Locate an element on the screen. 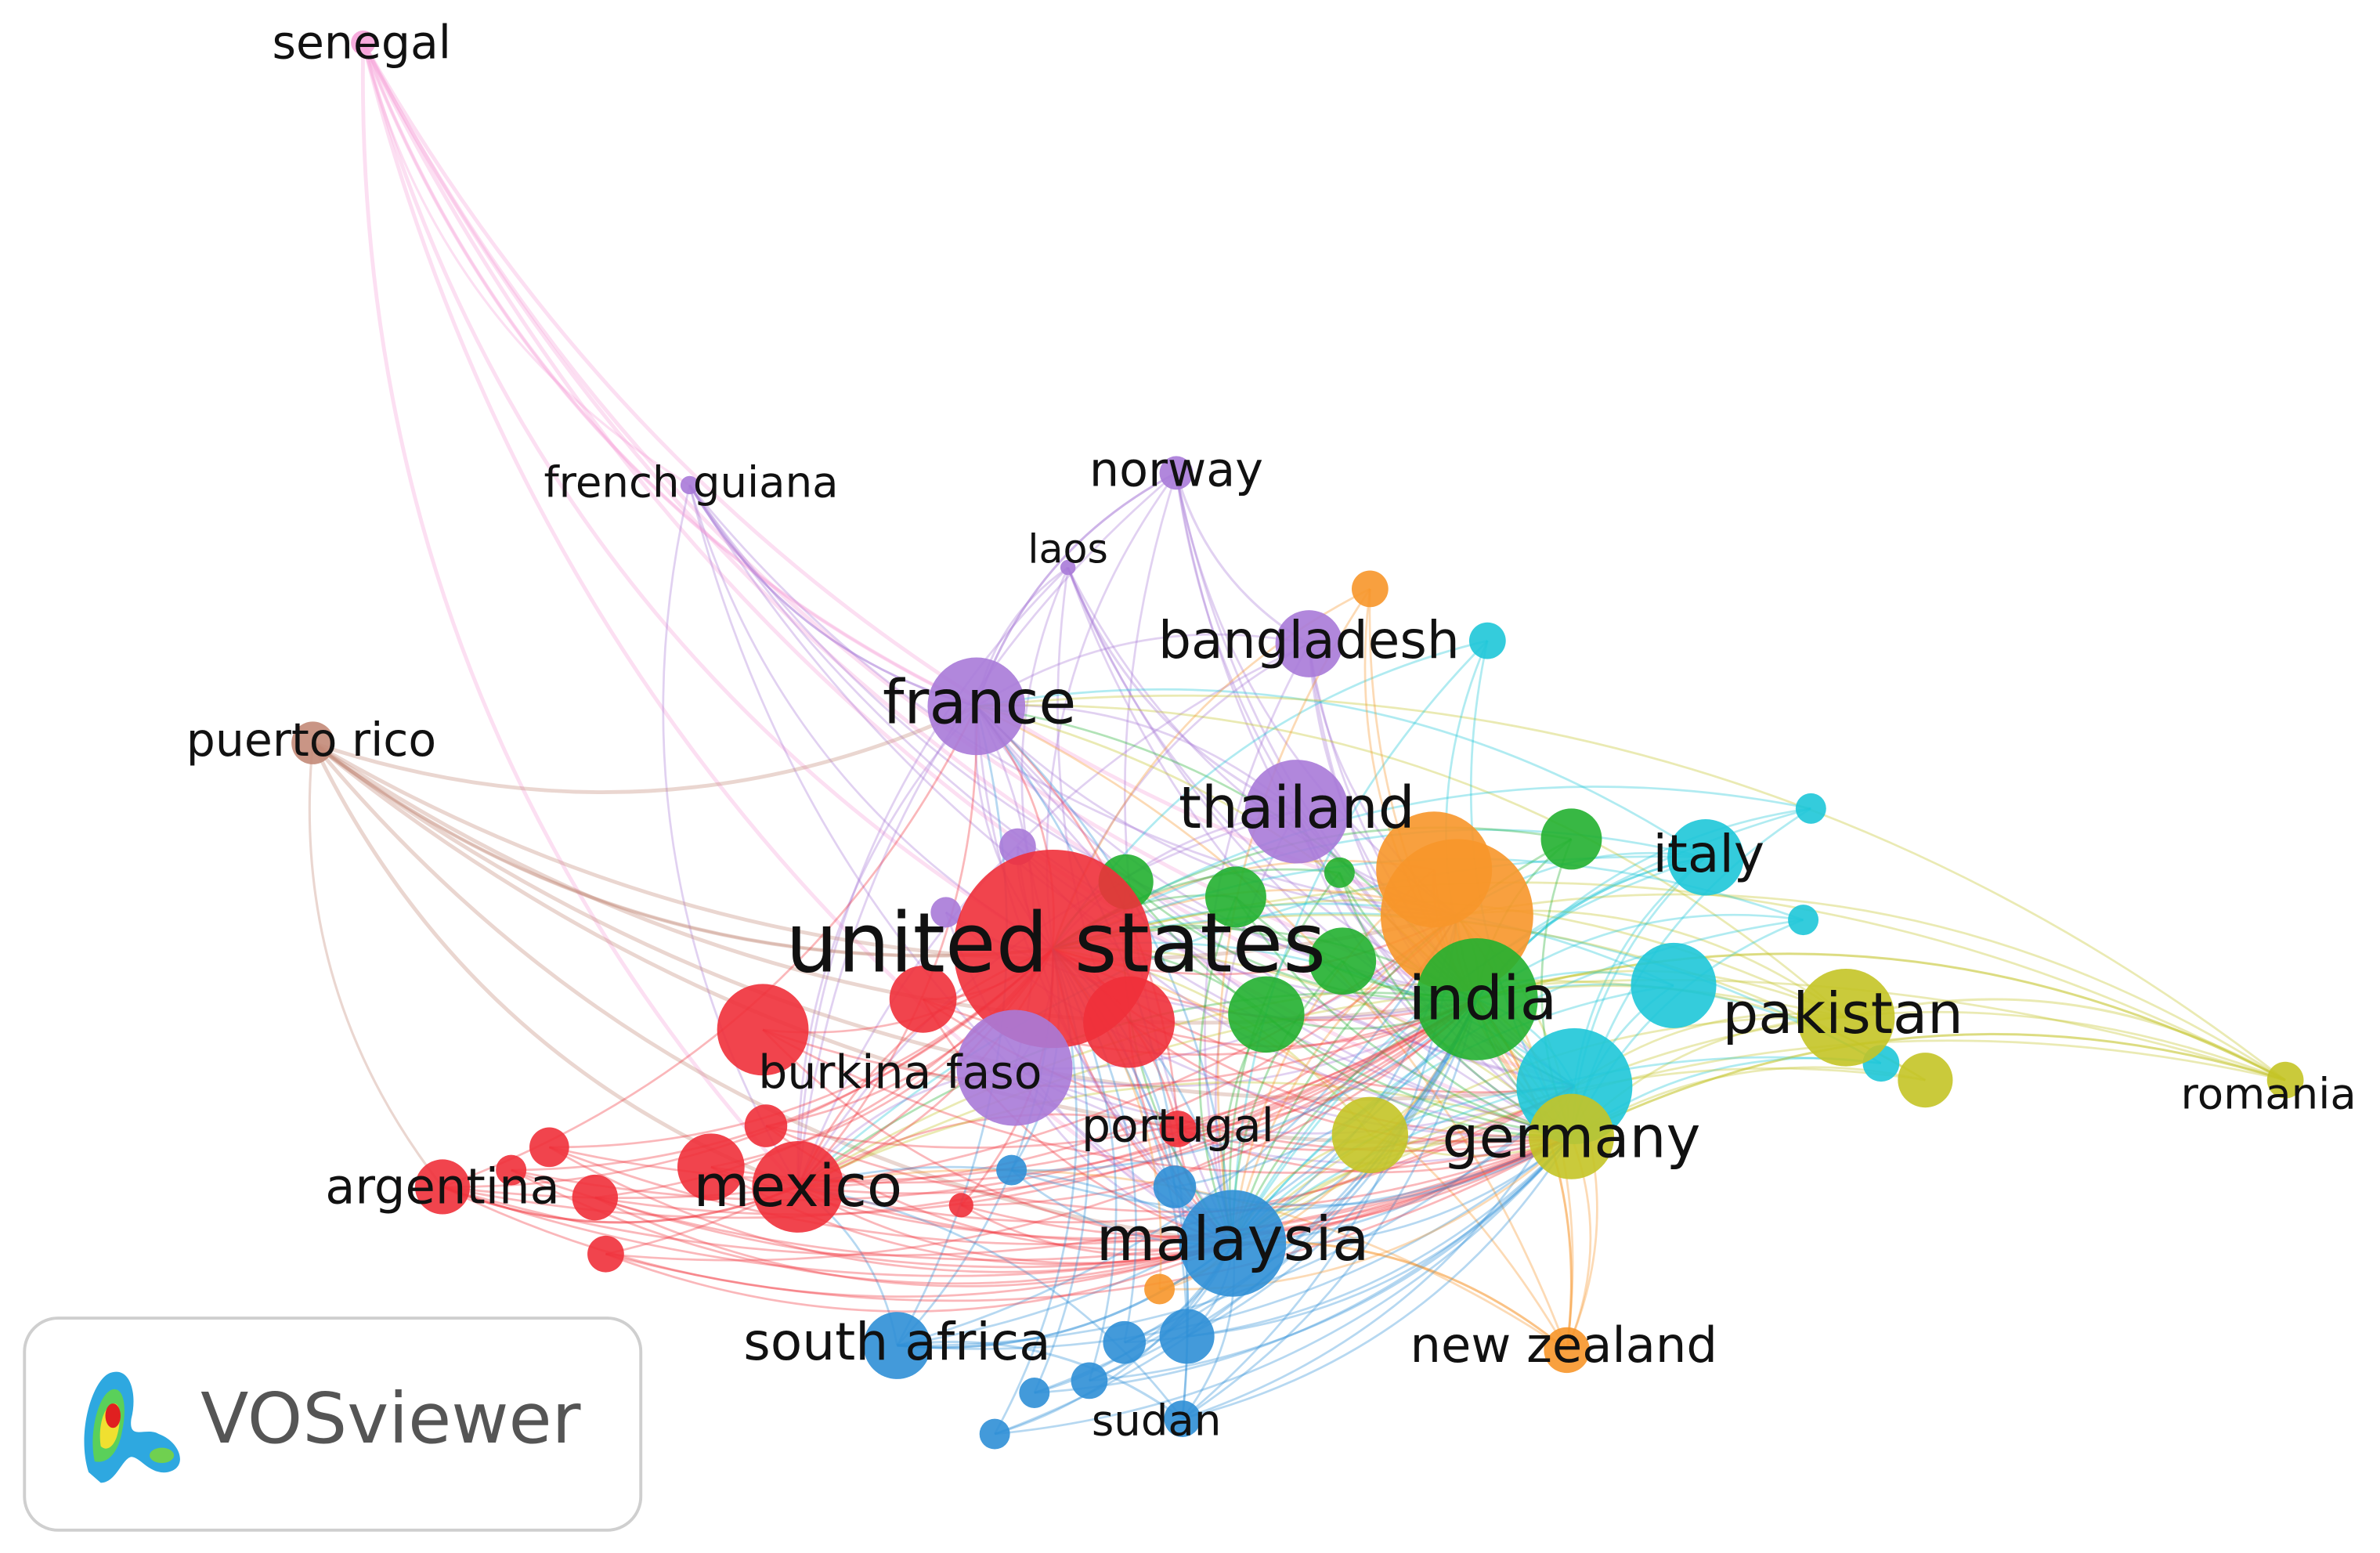 The height and width of the screenshot is (1553, 2380). node-label: sudan is located at coordinates (1157, 1421).